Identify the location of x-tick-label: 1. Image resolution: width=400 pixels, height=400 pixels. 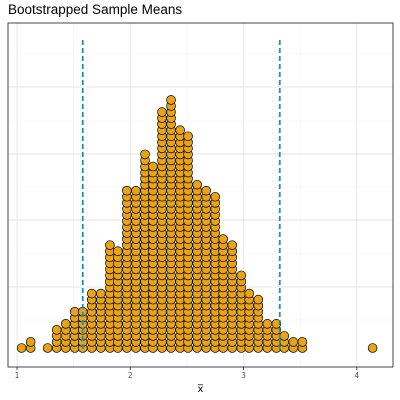
(17, 375).